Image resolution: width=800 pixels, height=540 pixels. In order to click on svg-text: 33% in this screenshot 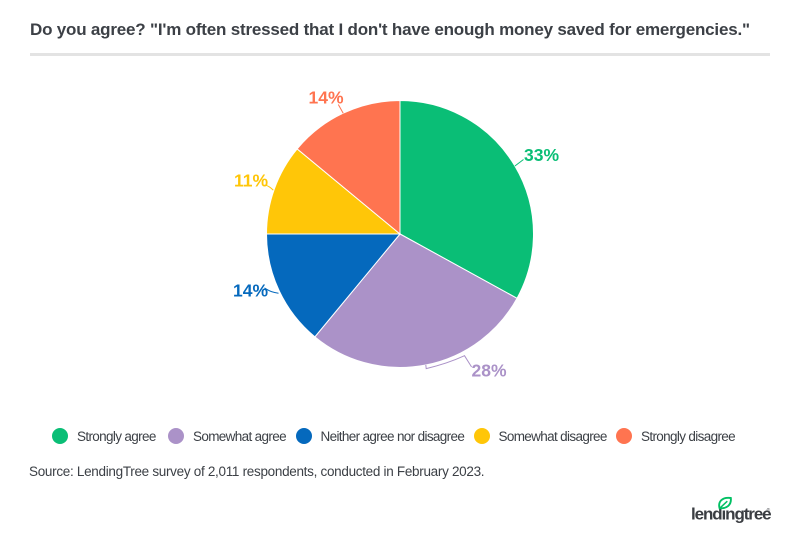, I will do `click(541, 155)`.